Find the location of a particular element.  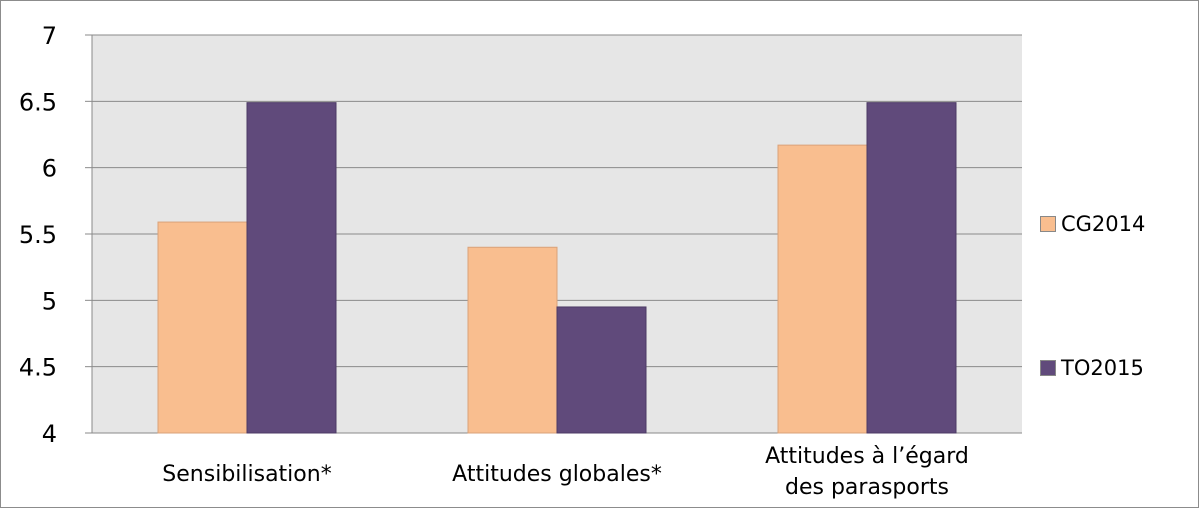

y-tick-label: 6.5 is located at coordinates (38, 102).